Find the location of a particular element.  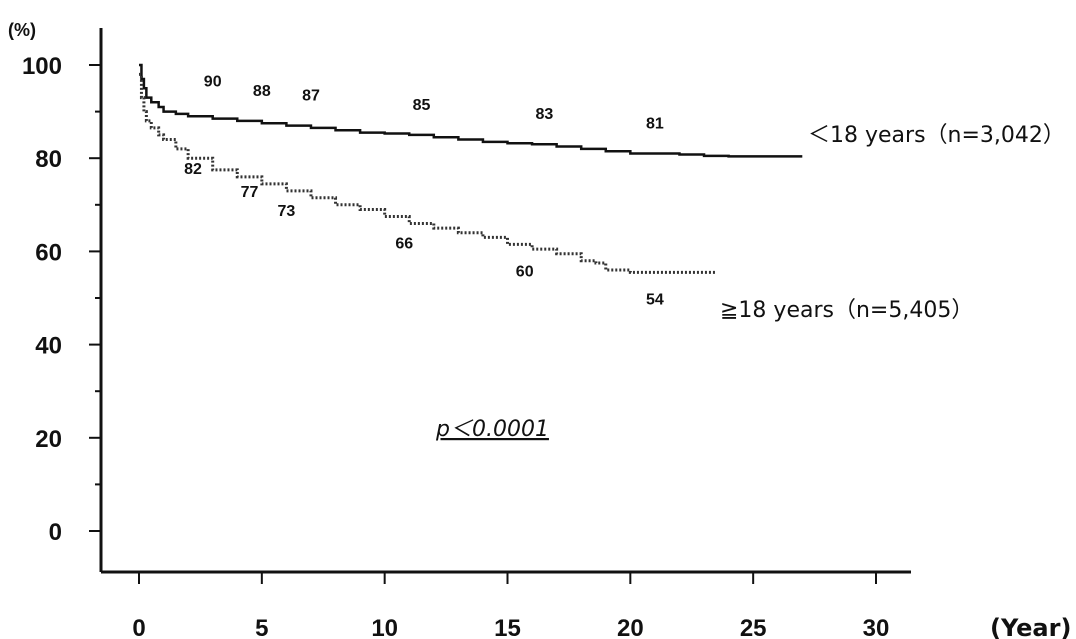

data-label: 60 is located at coordinates (525, 271).